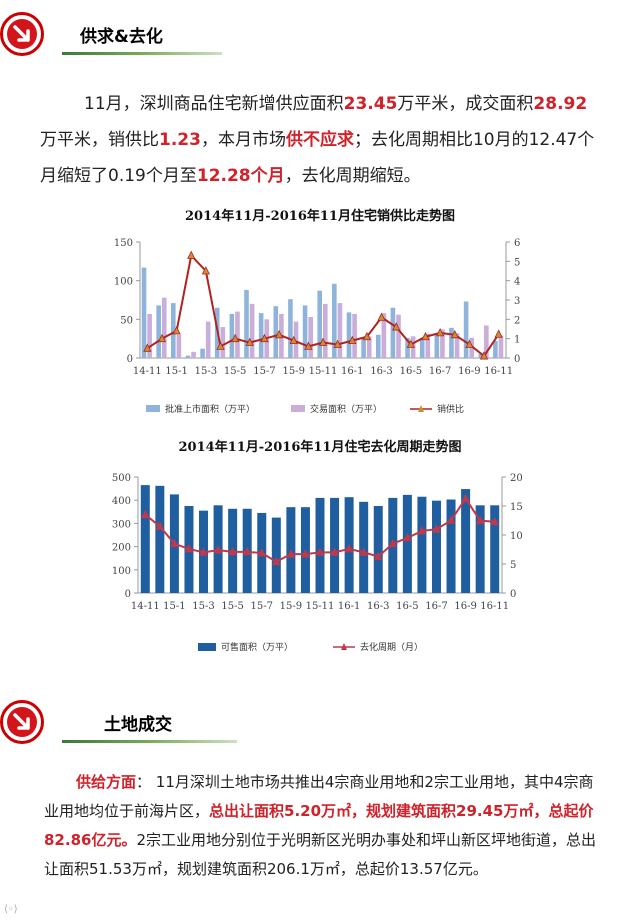 The image size is (640, 924). I want to click on y-tick-label: 200, so click(121, 548).